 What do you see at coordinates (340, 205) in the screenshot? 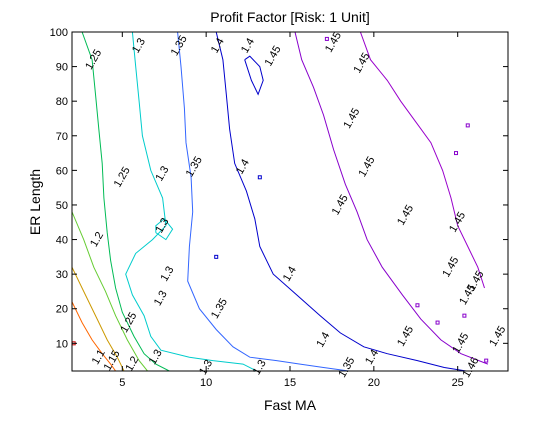
I see `contour-label-17: 1.45` at bounding box center [340, 205].